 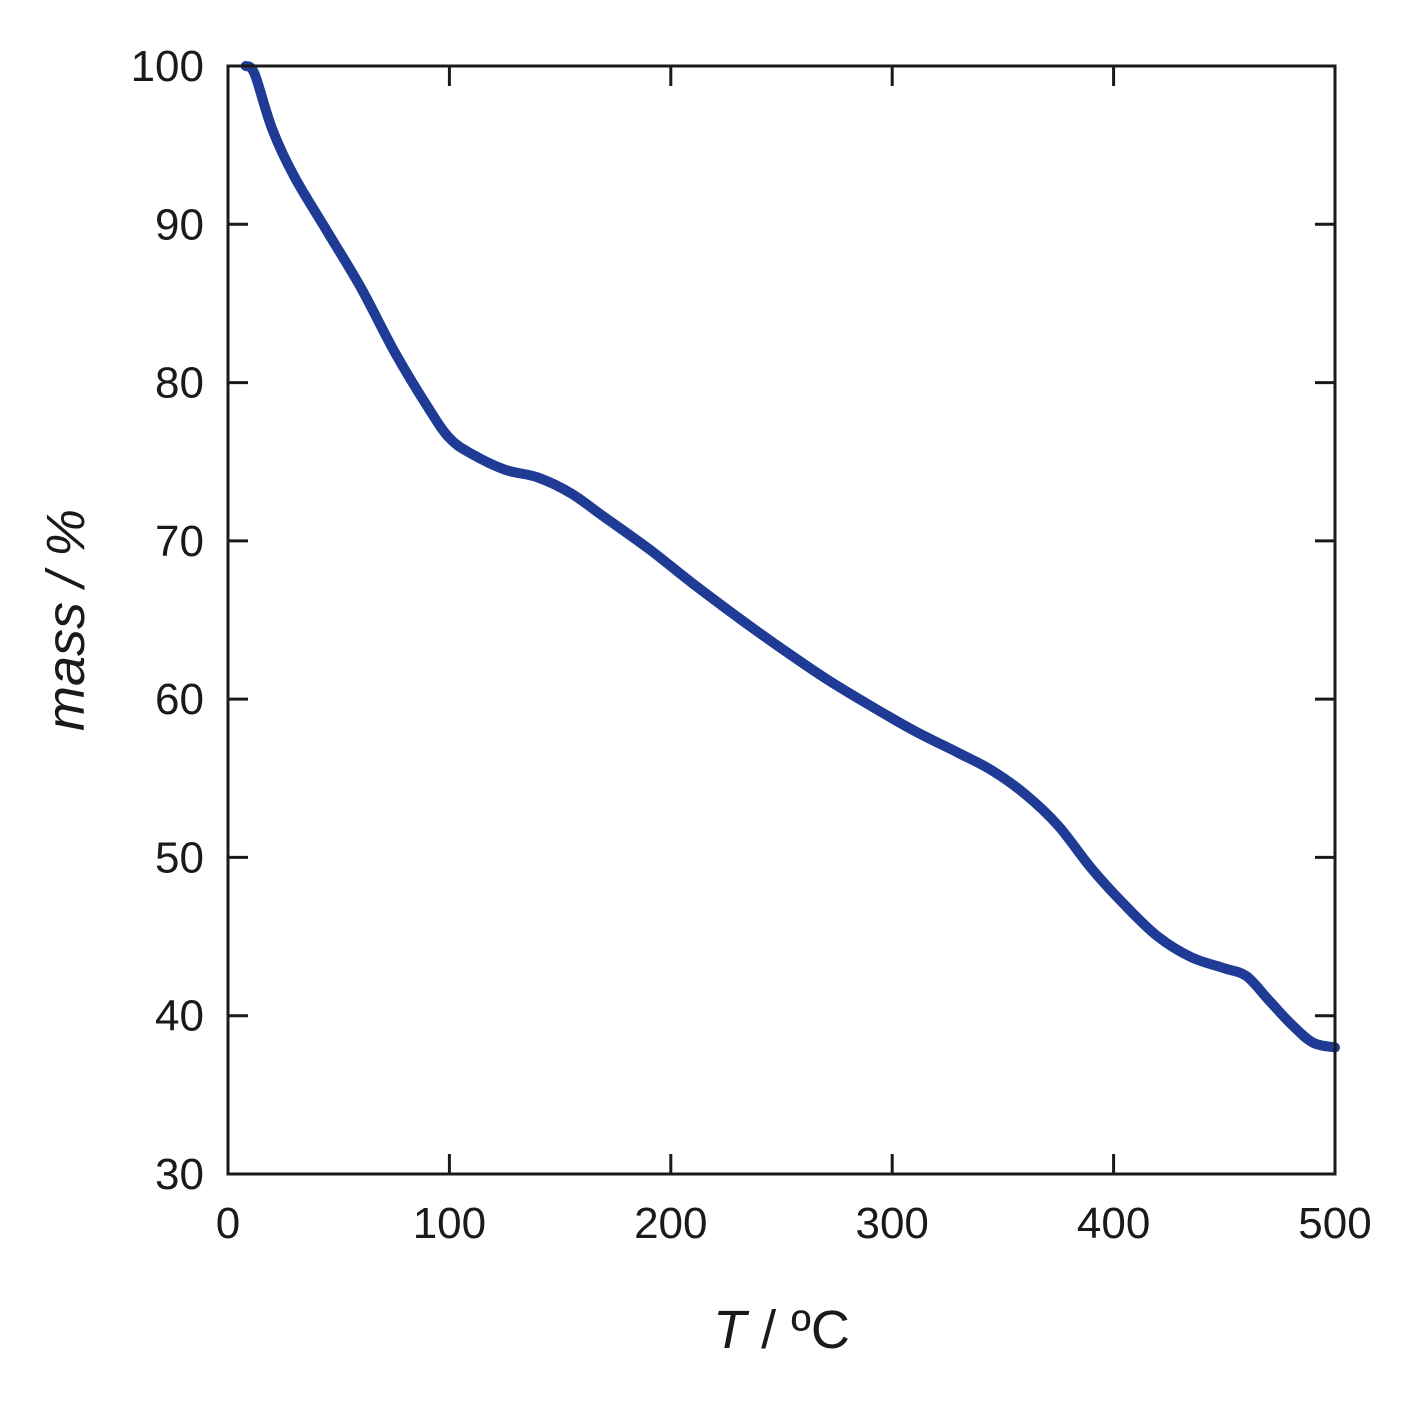 I want to click on y-tick-label-6: 90, so click(x=179, y=224).